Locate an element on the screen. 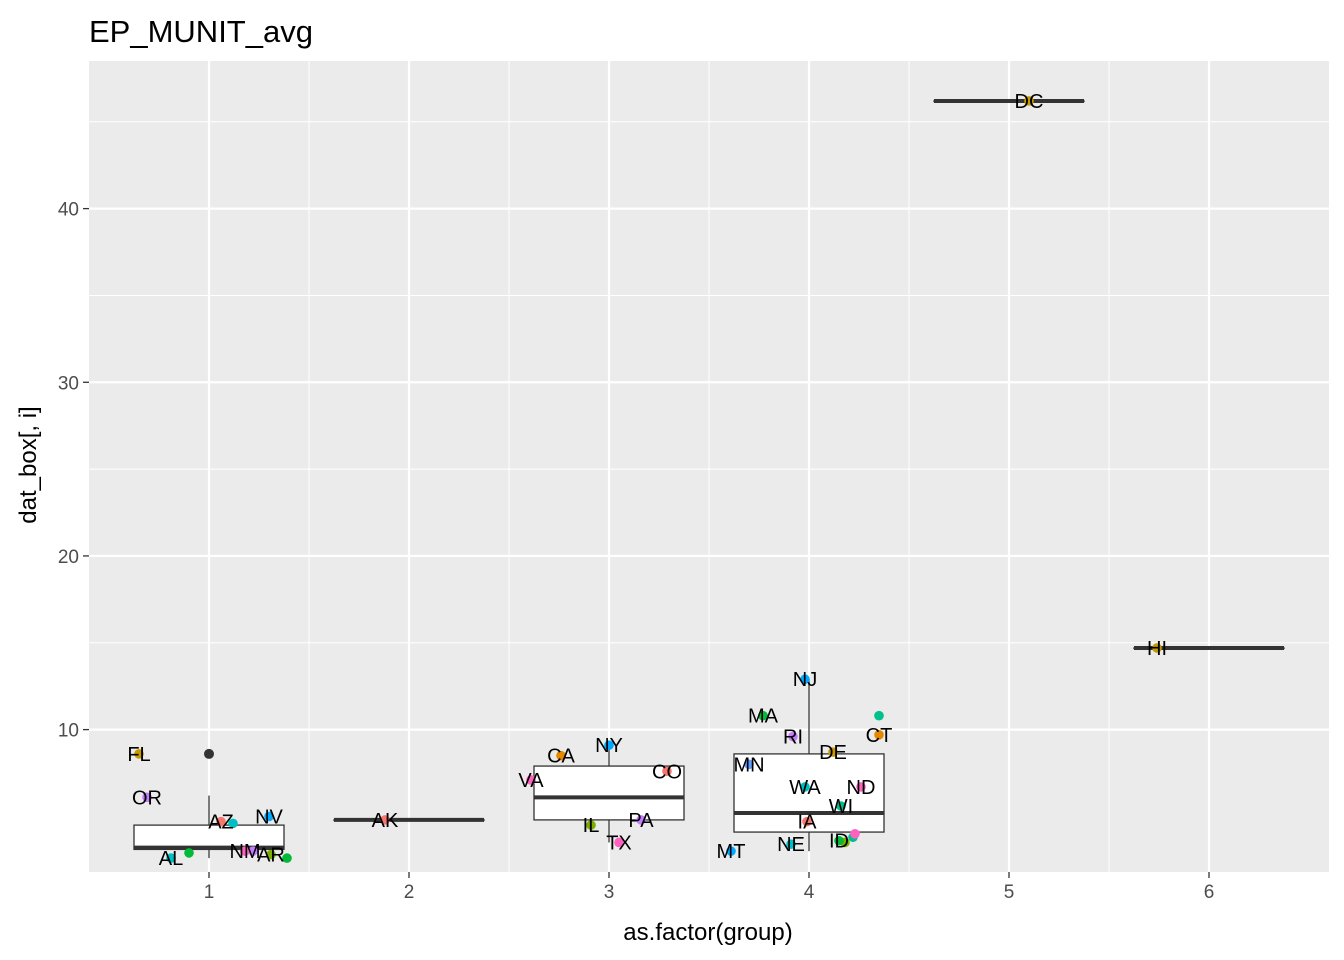 The width and height of the screenshot is (1344, 960). x-tick-label: 6 is located at coordinates (1209, 892).